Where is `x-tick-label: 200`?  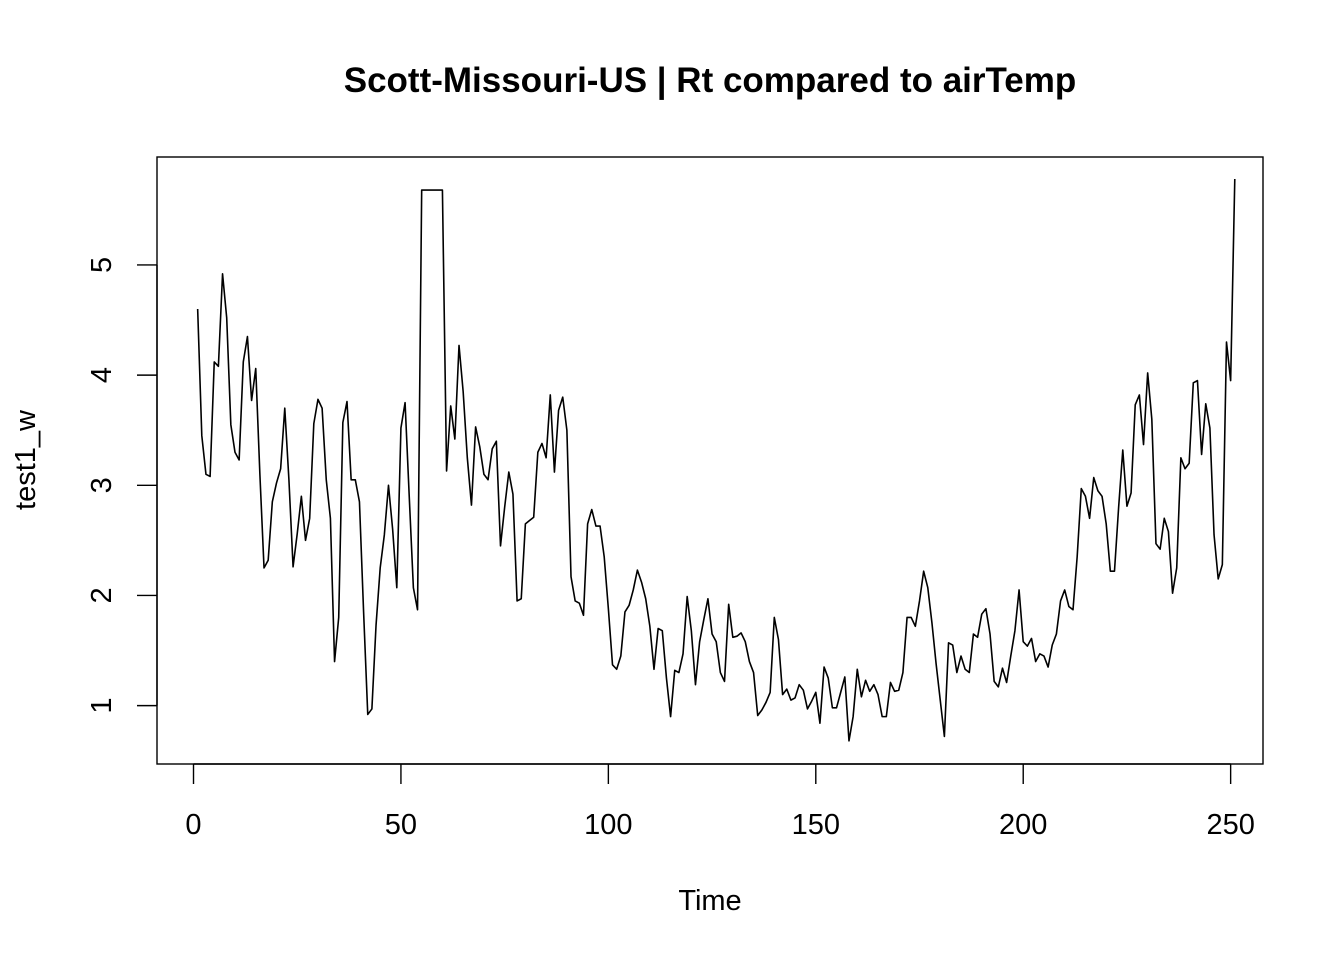
x-tick-label: 200 is located at coordinates (1023, 825).